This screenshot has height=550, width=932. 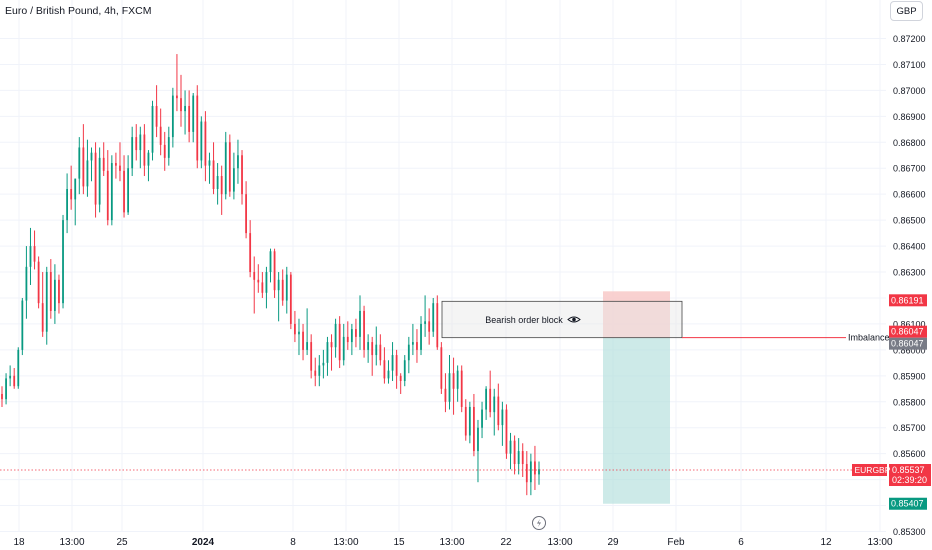 I want to click on price-tick-label: 0.87200, so click(x=909, y=39).